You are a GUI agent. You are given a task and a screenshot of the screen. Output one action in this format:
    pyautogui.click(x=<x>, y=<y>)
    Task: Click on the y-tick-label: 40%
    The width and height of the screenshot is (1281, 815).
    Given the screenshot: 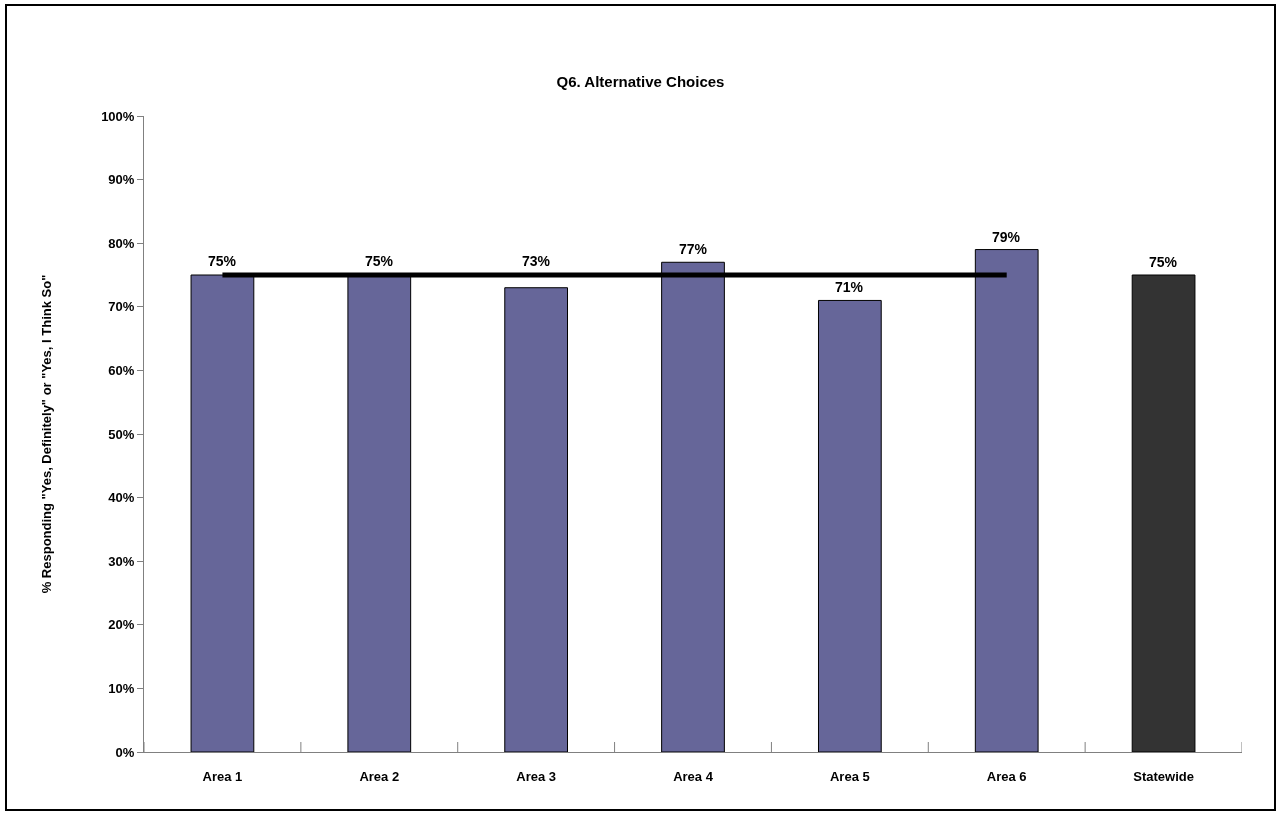 What is the action you would take?
    pyautogui.click(x=121, y=498)
    